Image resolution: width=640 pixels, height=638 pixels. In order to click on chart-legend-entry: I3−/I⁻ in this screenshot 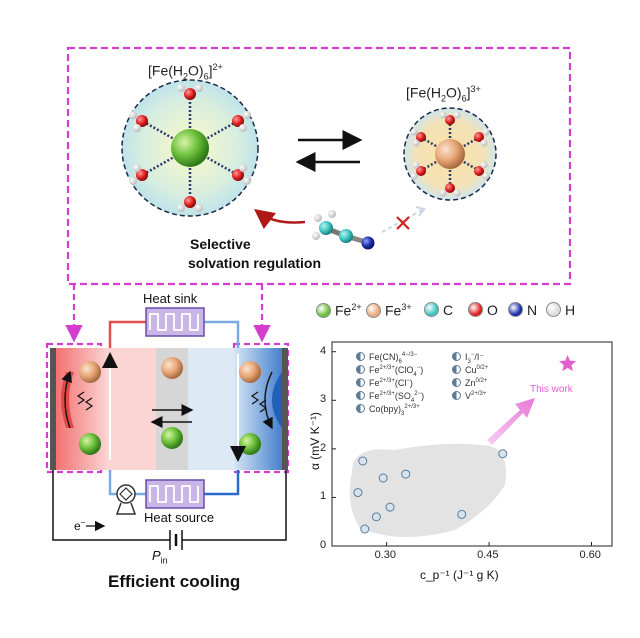, I will do `click(468, 358)`.